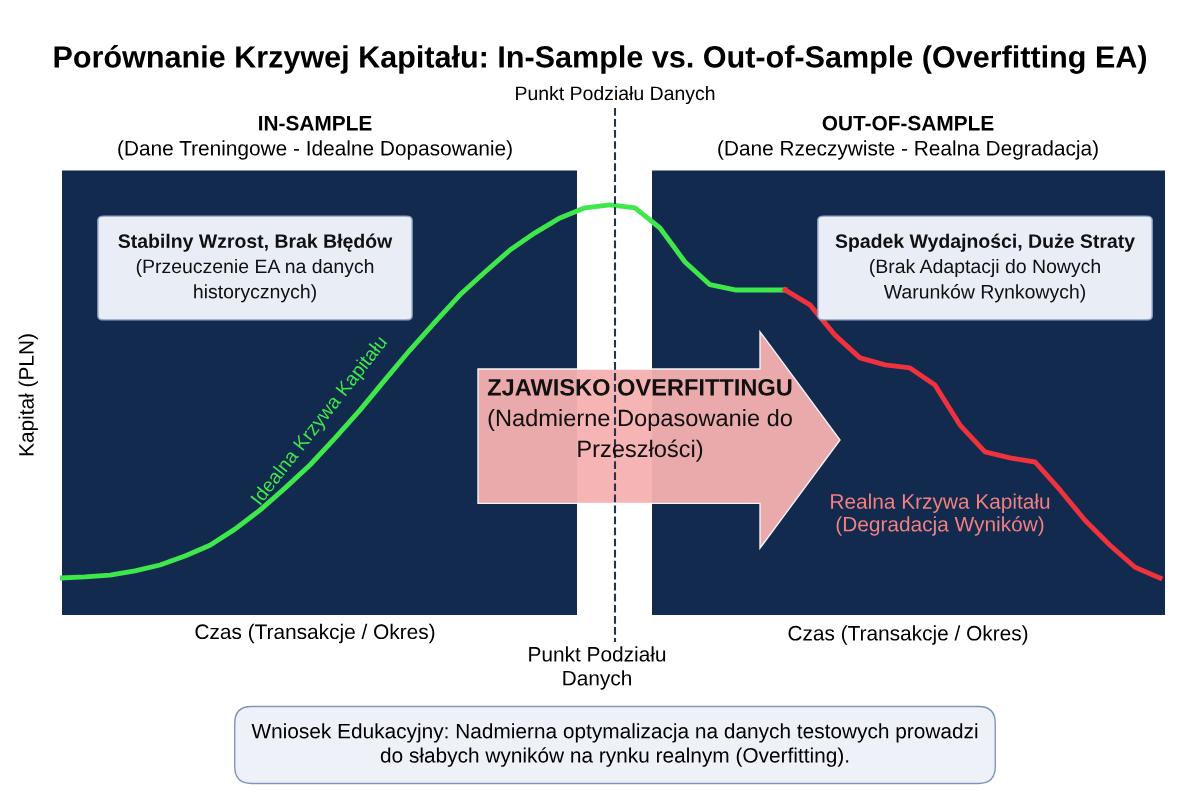 Image resolution: width=1200 pixels, height=800 pixels. What do you see at coordinates (614, 745) in the screenshot?
I see `text: Wniosek Edukacyjny: Nadmierna optymalizacja na danych testowych prowadzi do słabych wyników na rynku realnym (Overfitting).` at bounding box center [614, 745].